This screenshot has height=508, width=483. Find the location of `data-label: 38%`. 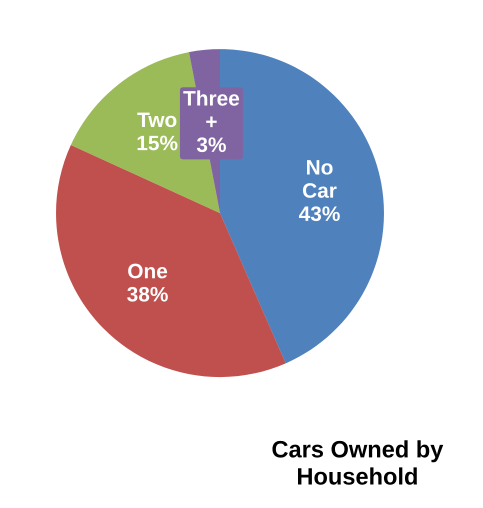

data-label: 38% is located at coordinates (147, 294).